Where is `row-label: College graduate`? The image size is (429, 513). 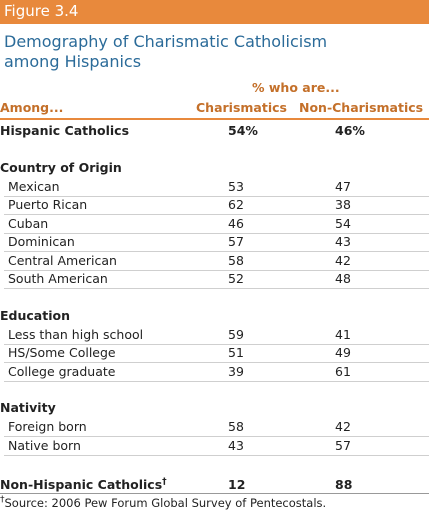
row-label: College graduate is located at coordinates (62, 371).